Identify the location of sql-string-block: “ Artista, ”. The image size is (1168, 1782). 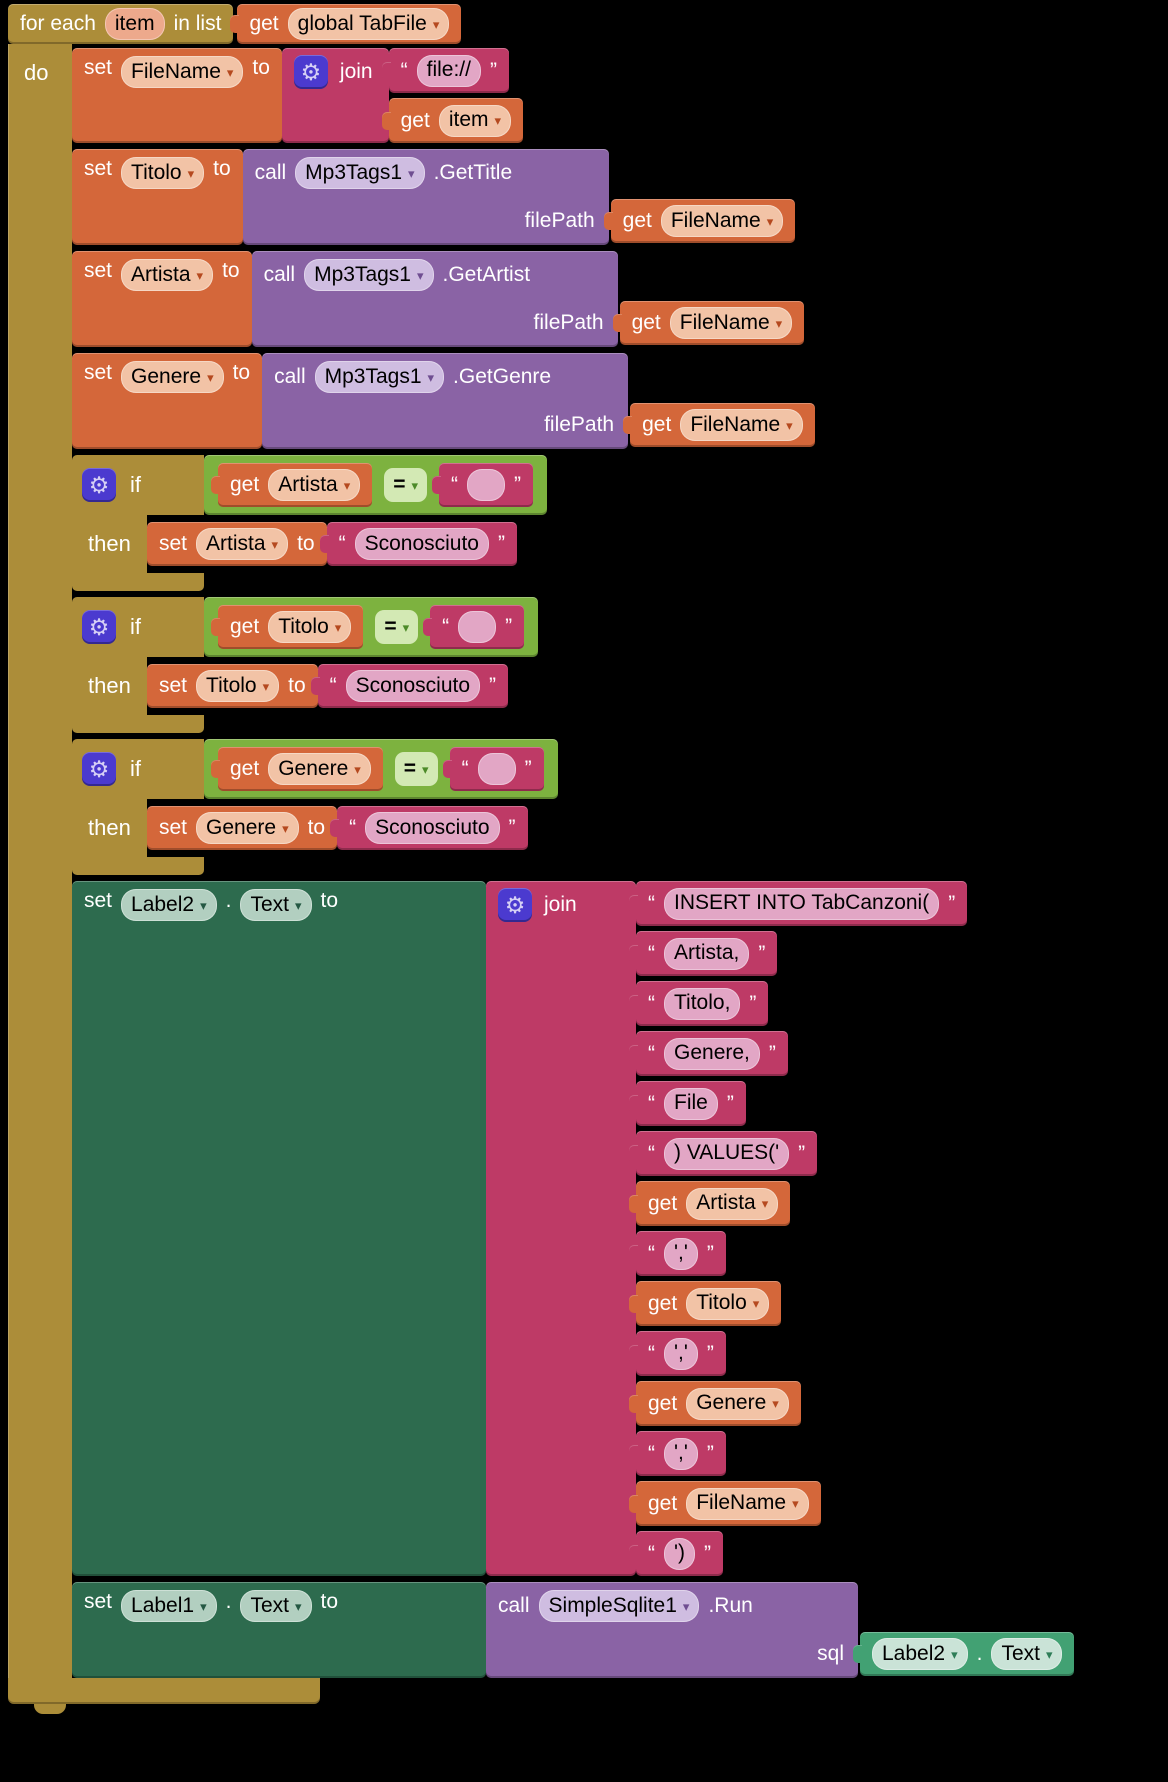
(707, 953).